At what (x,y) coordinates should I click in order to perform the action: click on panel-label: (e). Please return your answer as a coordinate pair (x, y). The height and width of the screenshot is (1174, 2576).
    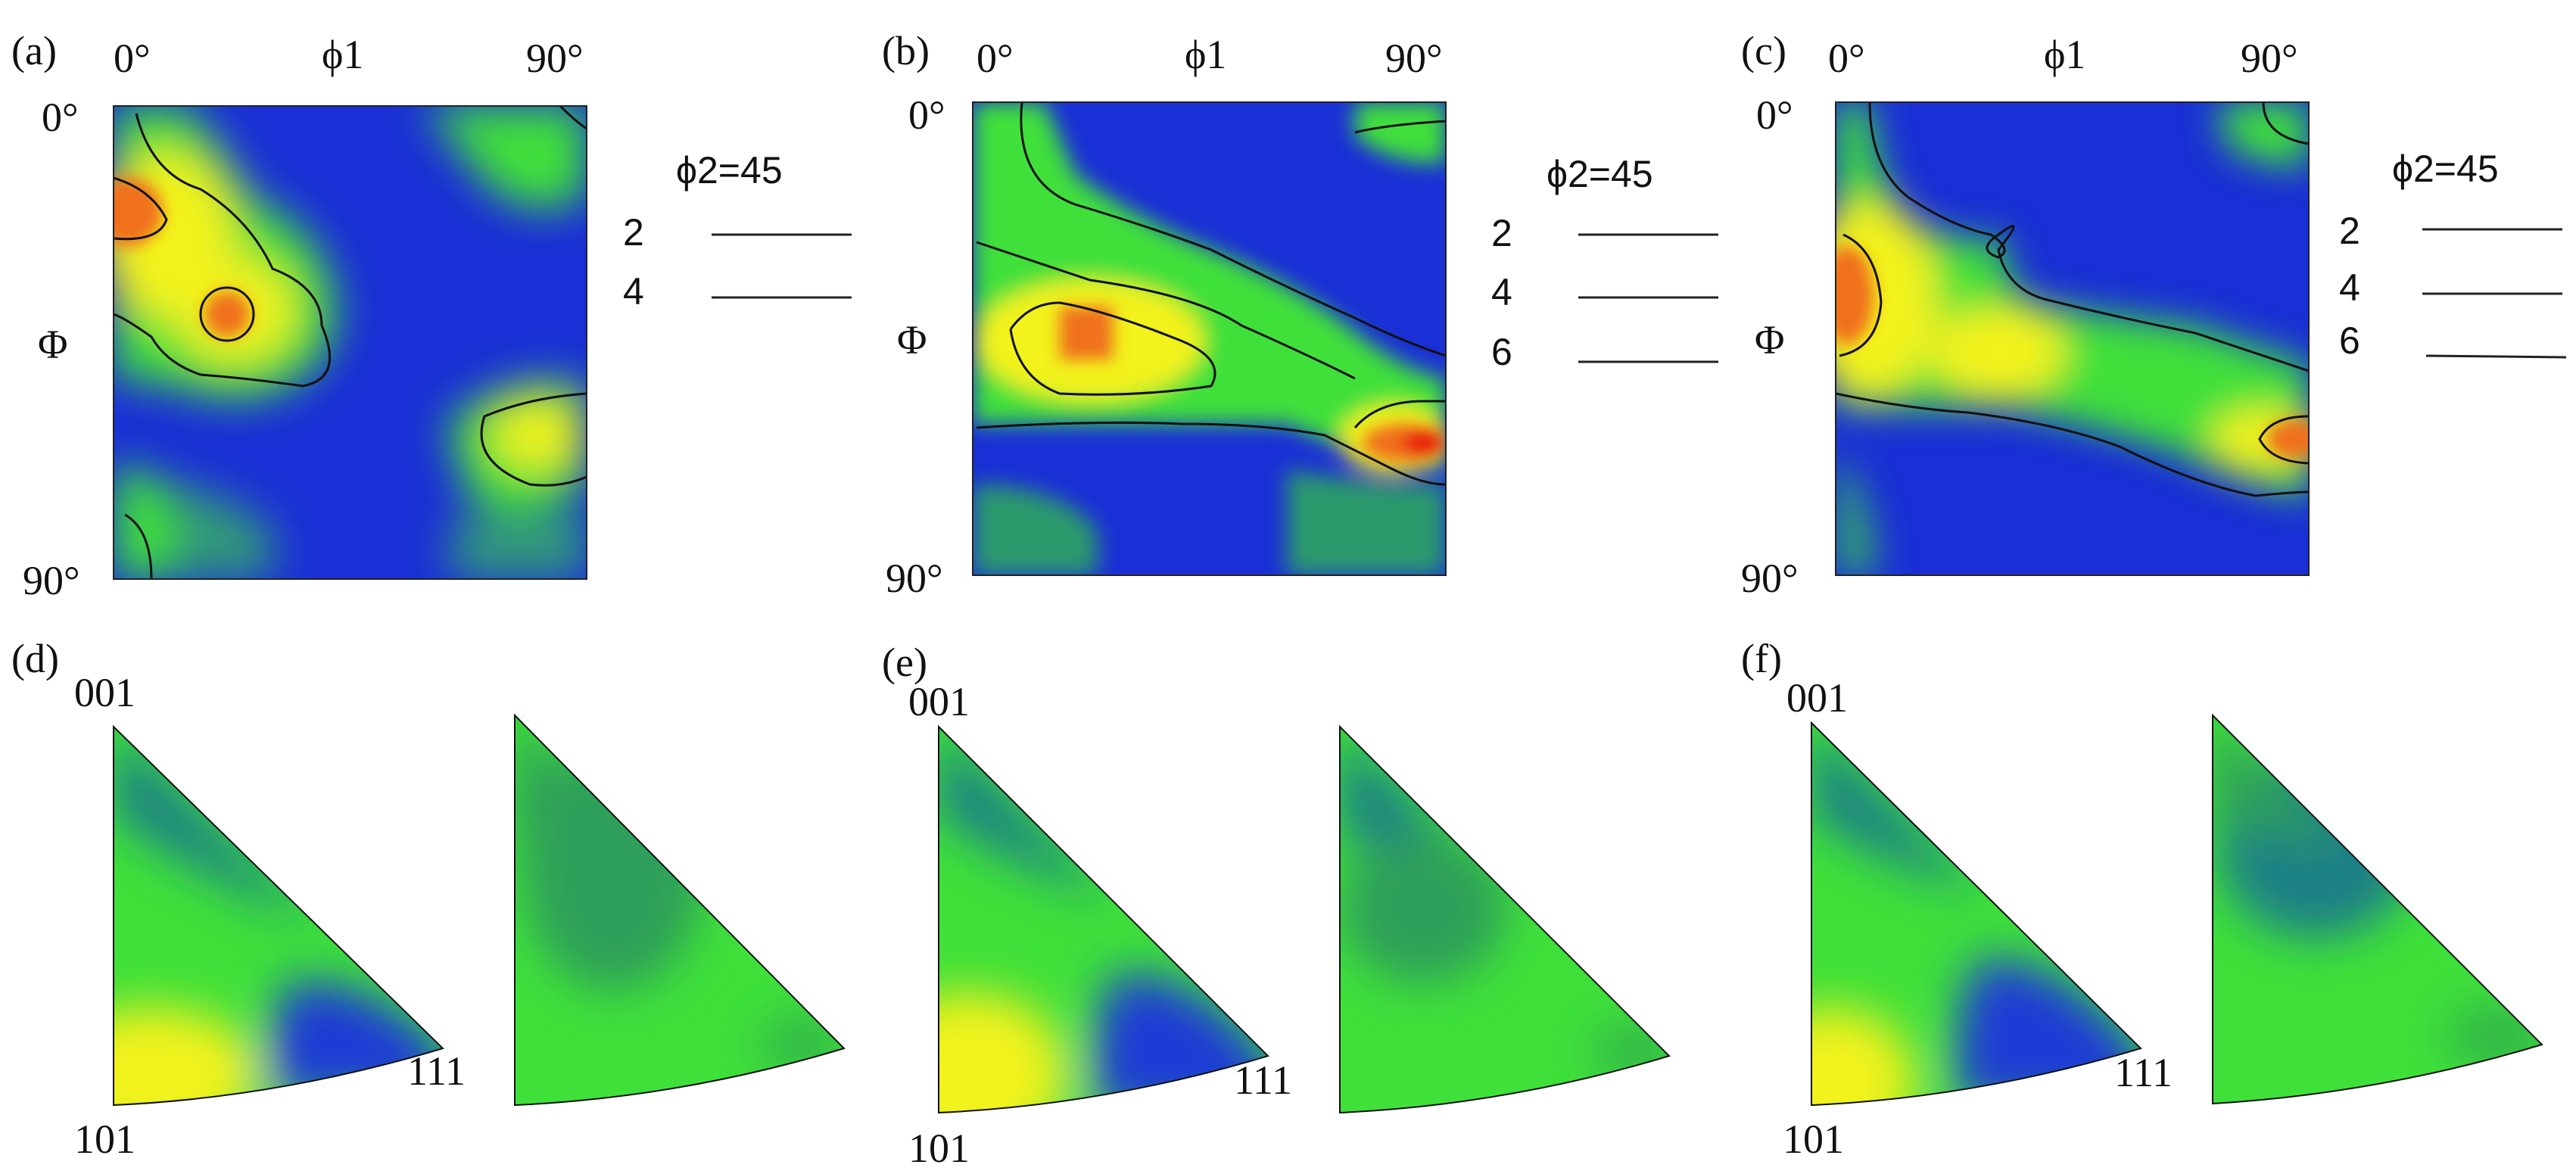
    Looking at the image, I should click on (904, 662).